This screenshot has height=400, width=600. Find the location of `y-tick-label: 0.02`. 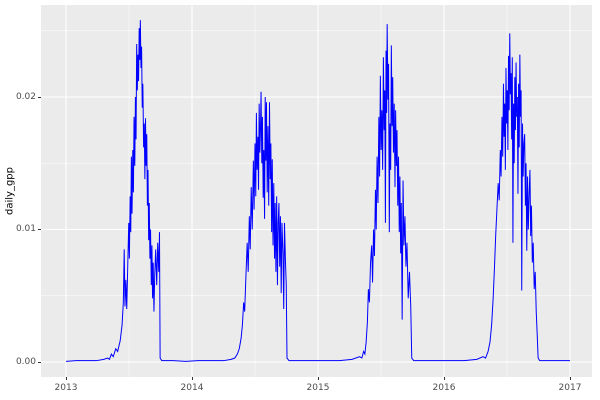

y-tick-label: 0.02 is located at coordinates (25, 96).